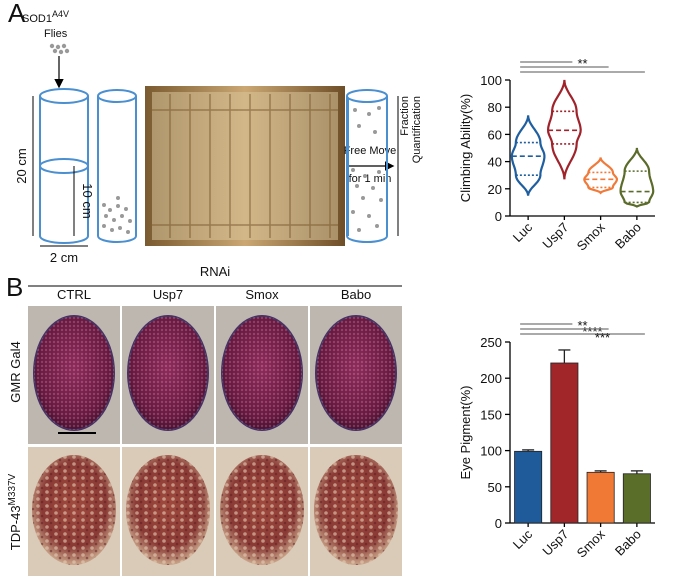 The image size is (677, 581). Describe the element at coordinates (17, 14) in the screenshot. I see `panel-label: A` at that location.